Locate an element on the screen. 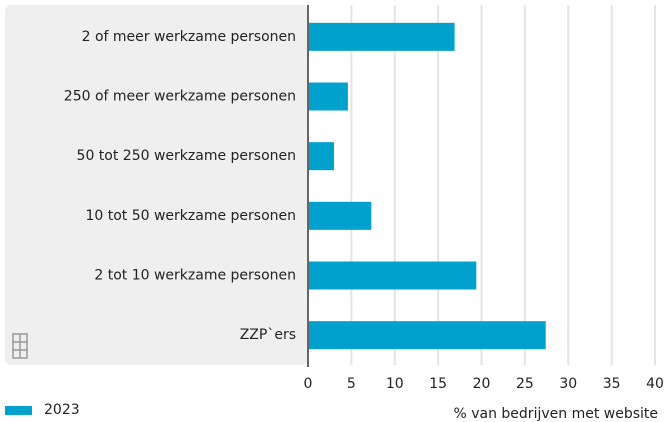 This screenshot has width=666, height=422. x-tick-label: 35 is located at coordinates (612, 384).